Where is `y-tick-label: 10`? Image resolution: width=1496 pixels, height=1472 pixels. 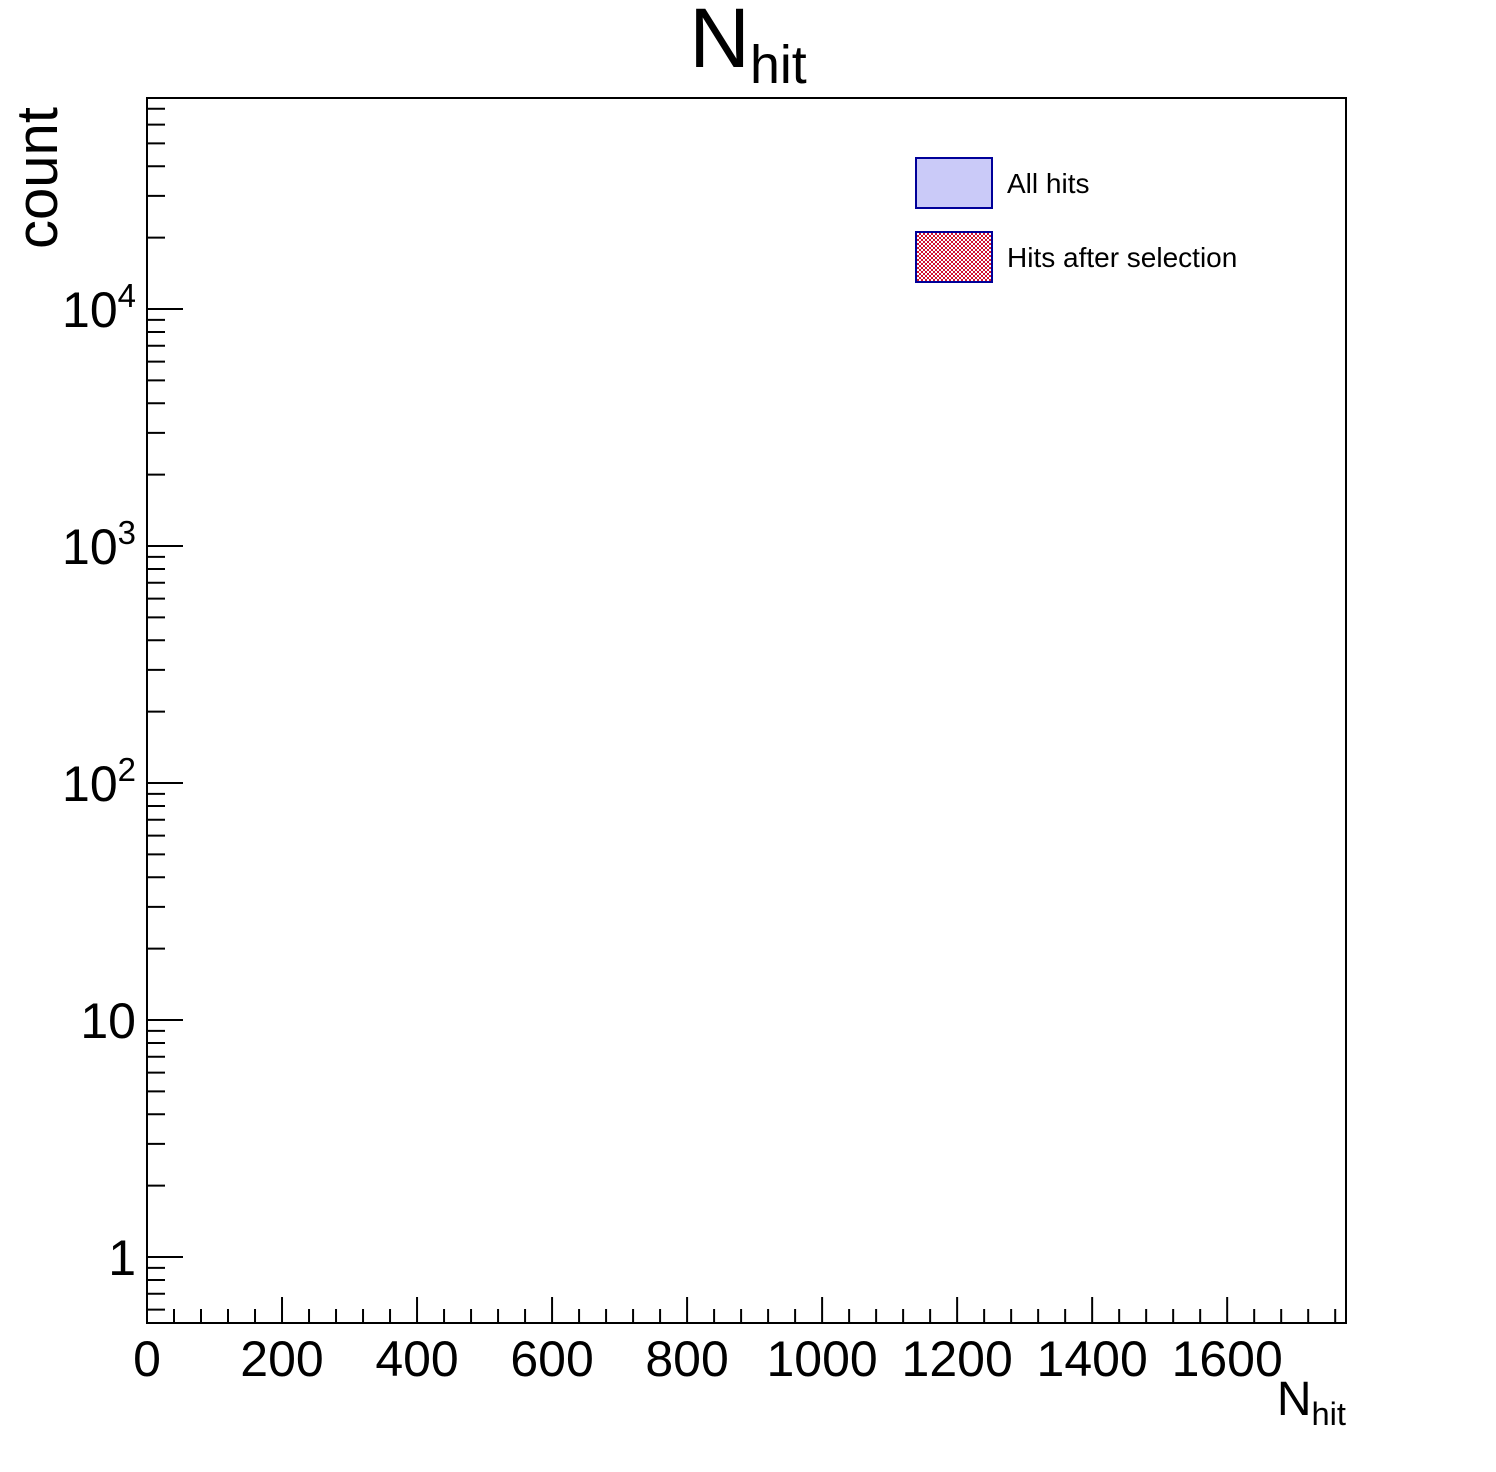
y-tick-label: 10 is located at coordinates (108, 1021).